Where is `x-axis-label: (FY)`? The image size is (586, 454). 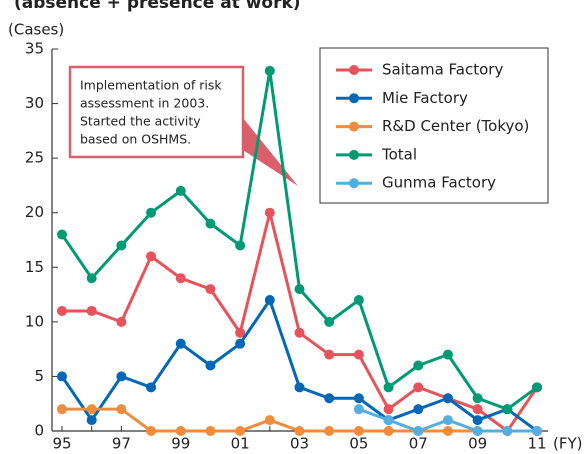 x-axis-label: (FY) is located at coordinates (568, 444).